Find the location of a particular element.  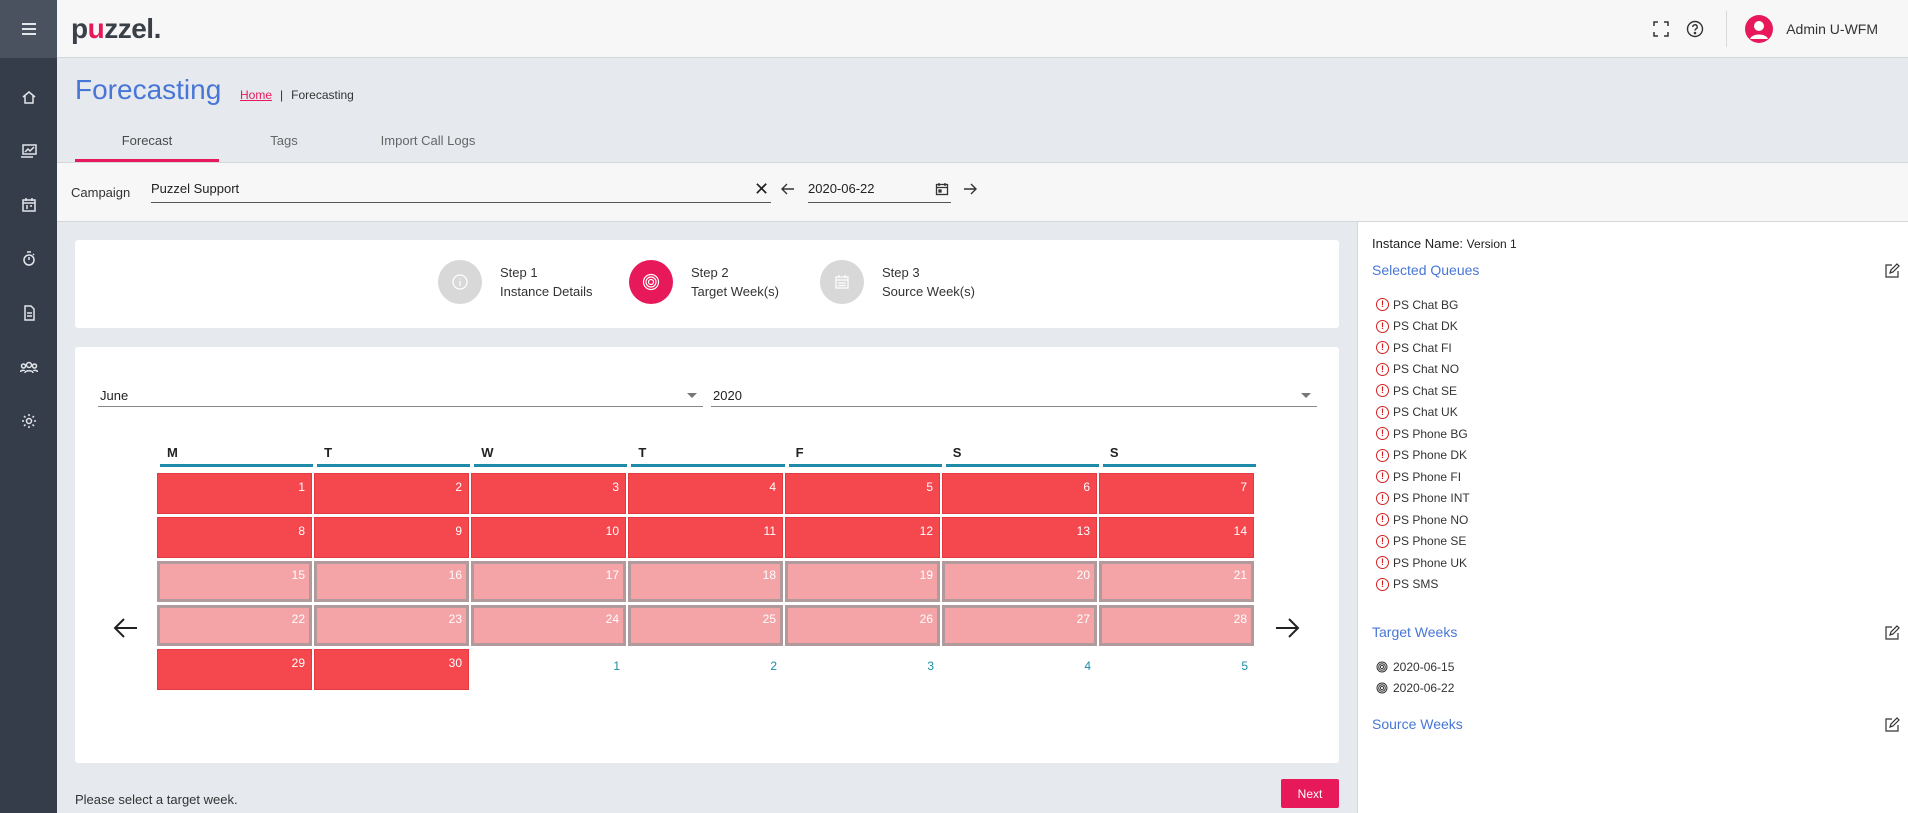

sidebar-item-users is located at coordinates (28, 367).